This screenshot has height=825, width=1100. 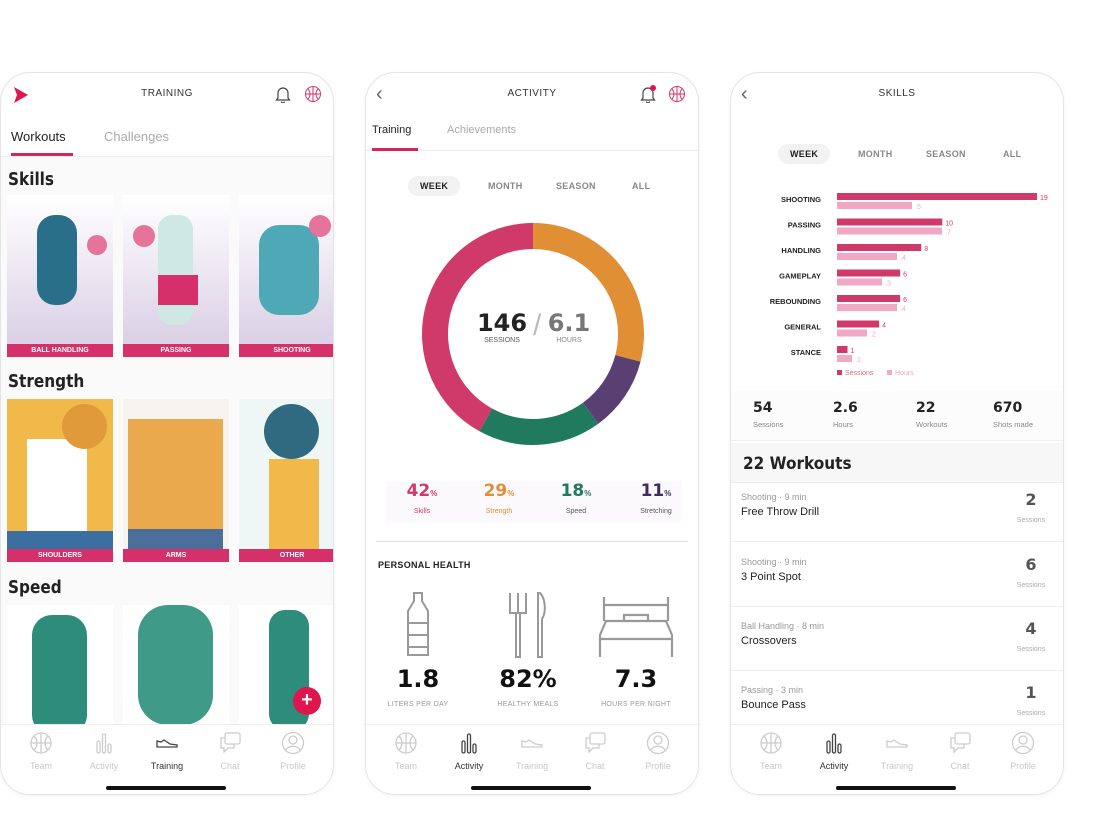 I want to click on category-label: PASSING, so click(x=804, y=225).